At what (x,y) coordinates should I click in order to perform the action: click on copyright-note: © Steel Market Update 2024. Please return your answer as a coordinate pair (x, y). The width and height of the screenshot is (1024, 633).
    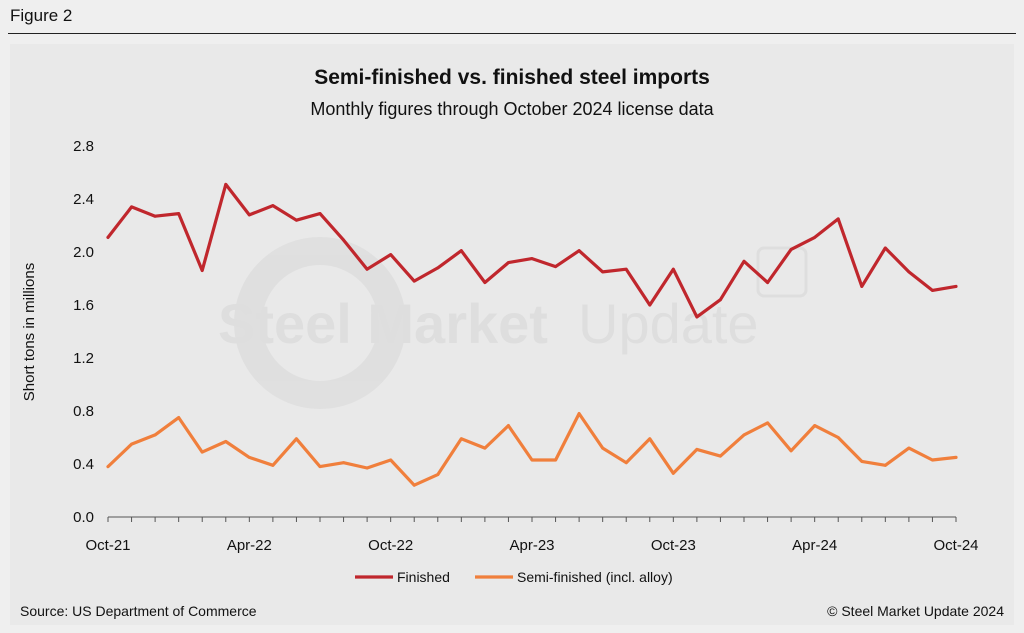
    Looking at the image, I should click on (915, 611).